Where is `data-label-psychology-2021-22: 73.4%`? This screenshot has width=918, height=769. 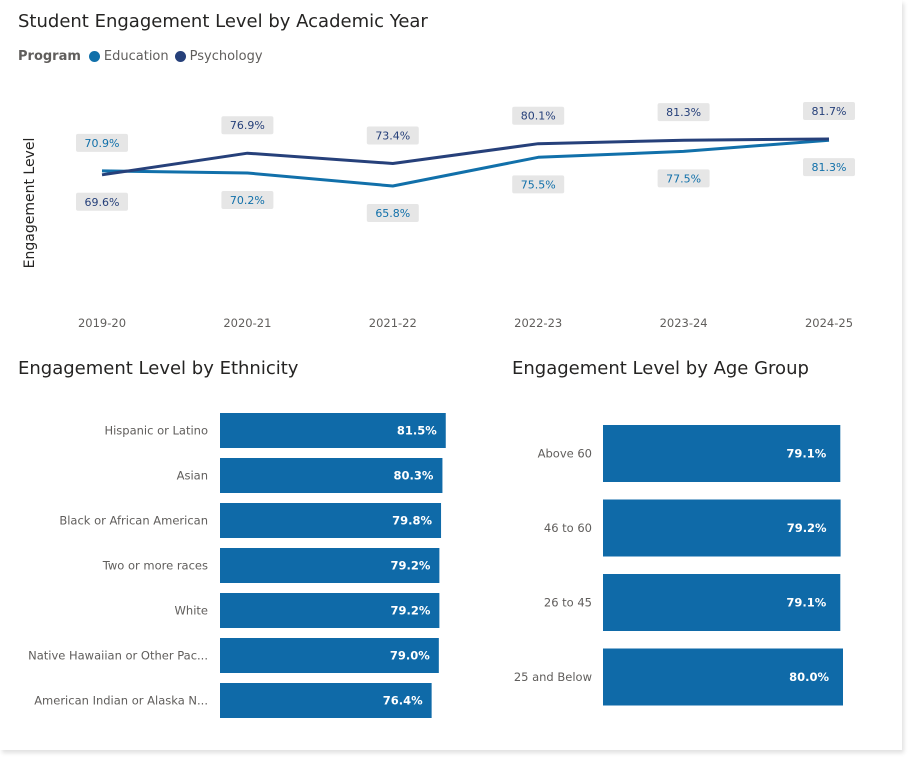 data-label-psychology-2021-22: 73.4% is located at coordinates (392, 135).